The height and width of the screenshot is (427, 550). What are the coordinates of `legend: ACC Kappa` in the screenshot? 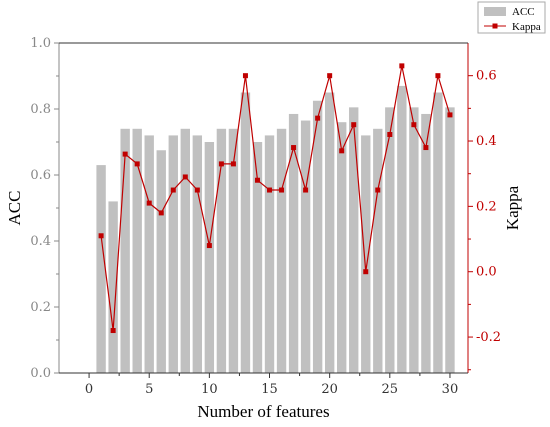 It's located at (511, 17).